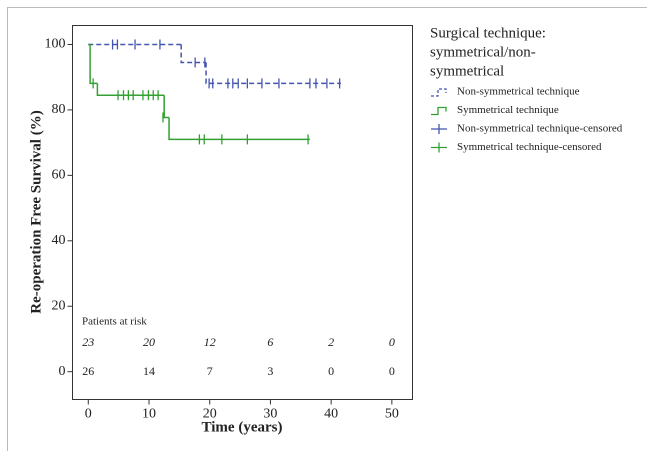 The height and width of the screenshot is (451, 647). I want to click on legend-label: Non-symmetrical technique-censored, so click(540, 129).